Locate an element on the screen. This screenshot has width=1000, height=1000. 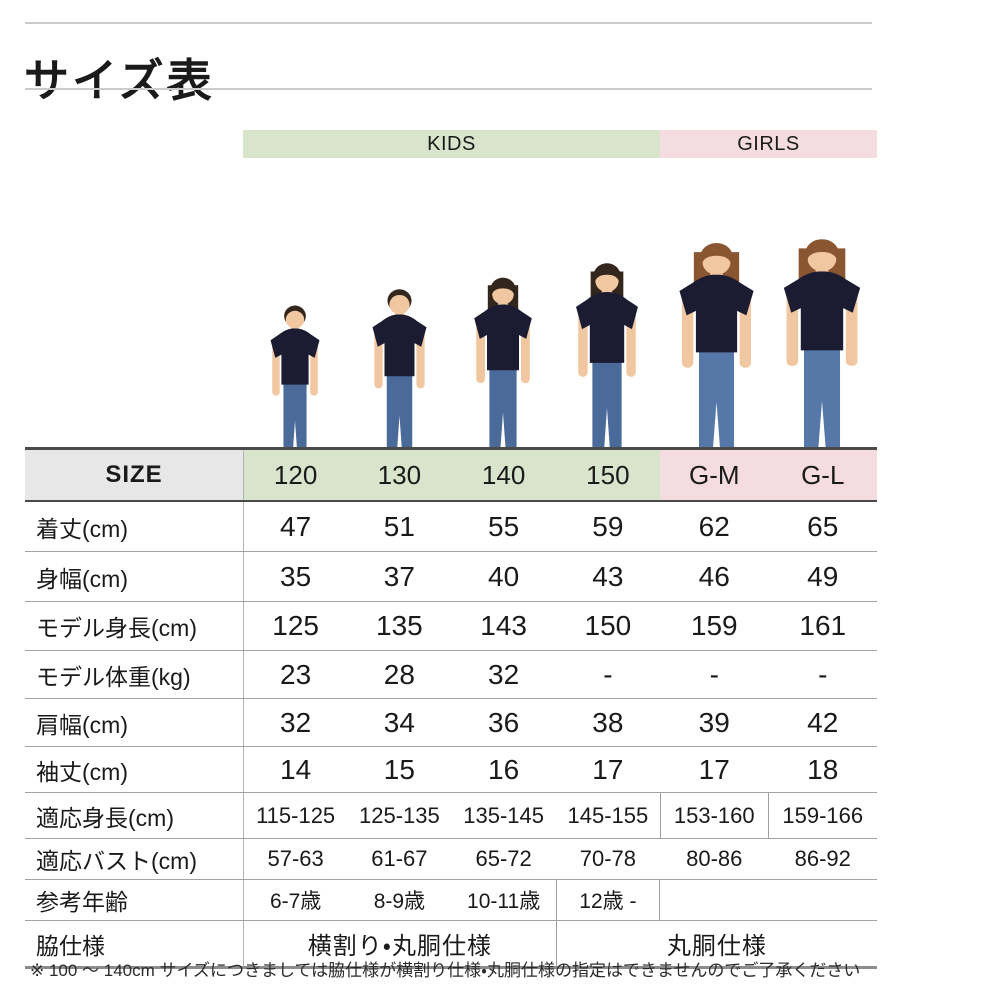
table-cell: 34 is located at coordinates (399, 722).